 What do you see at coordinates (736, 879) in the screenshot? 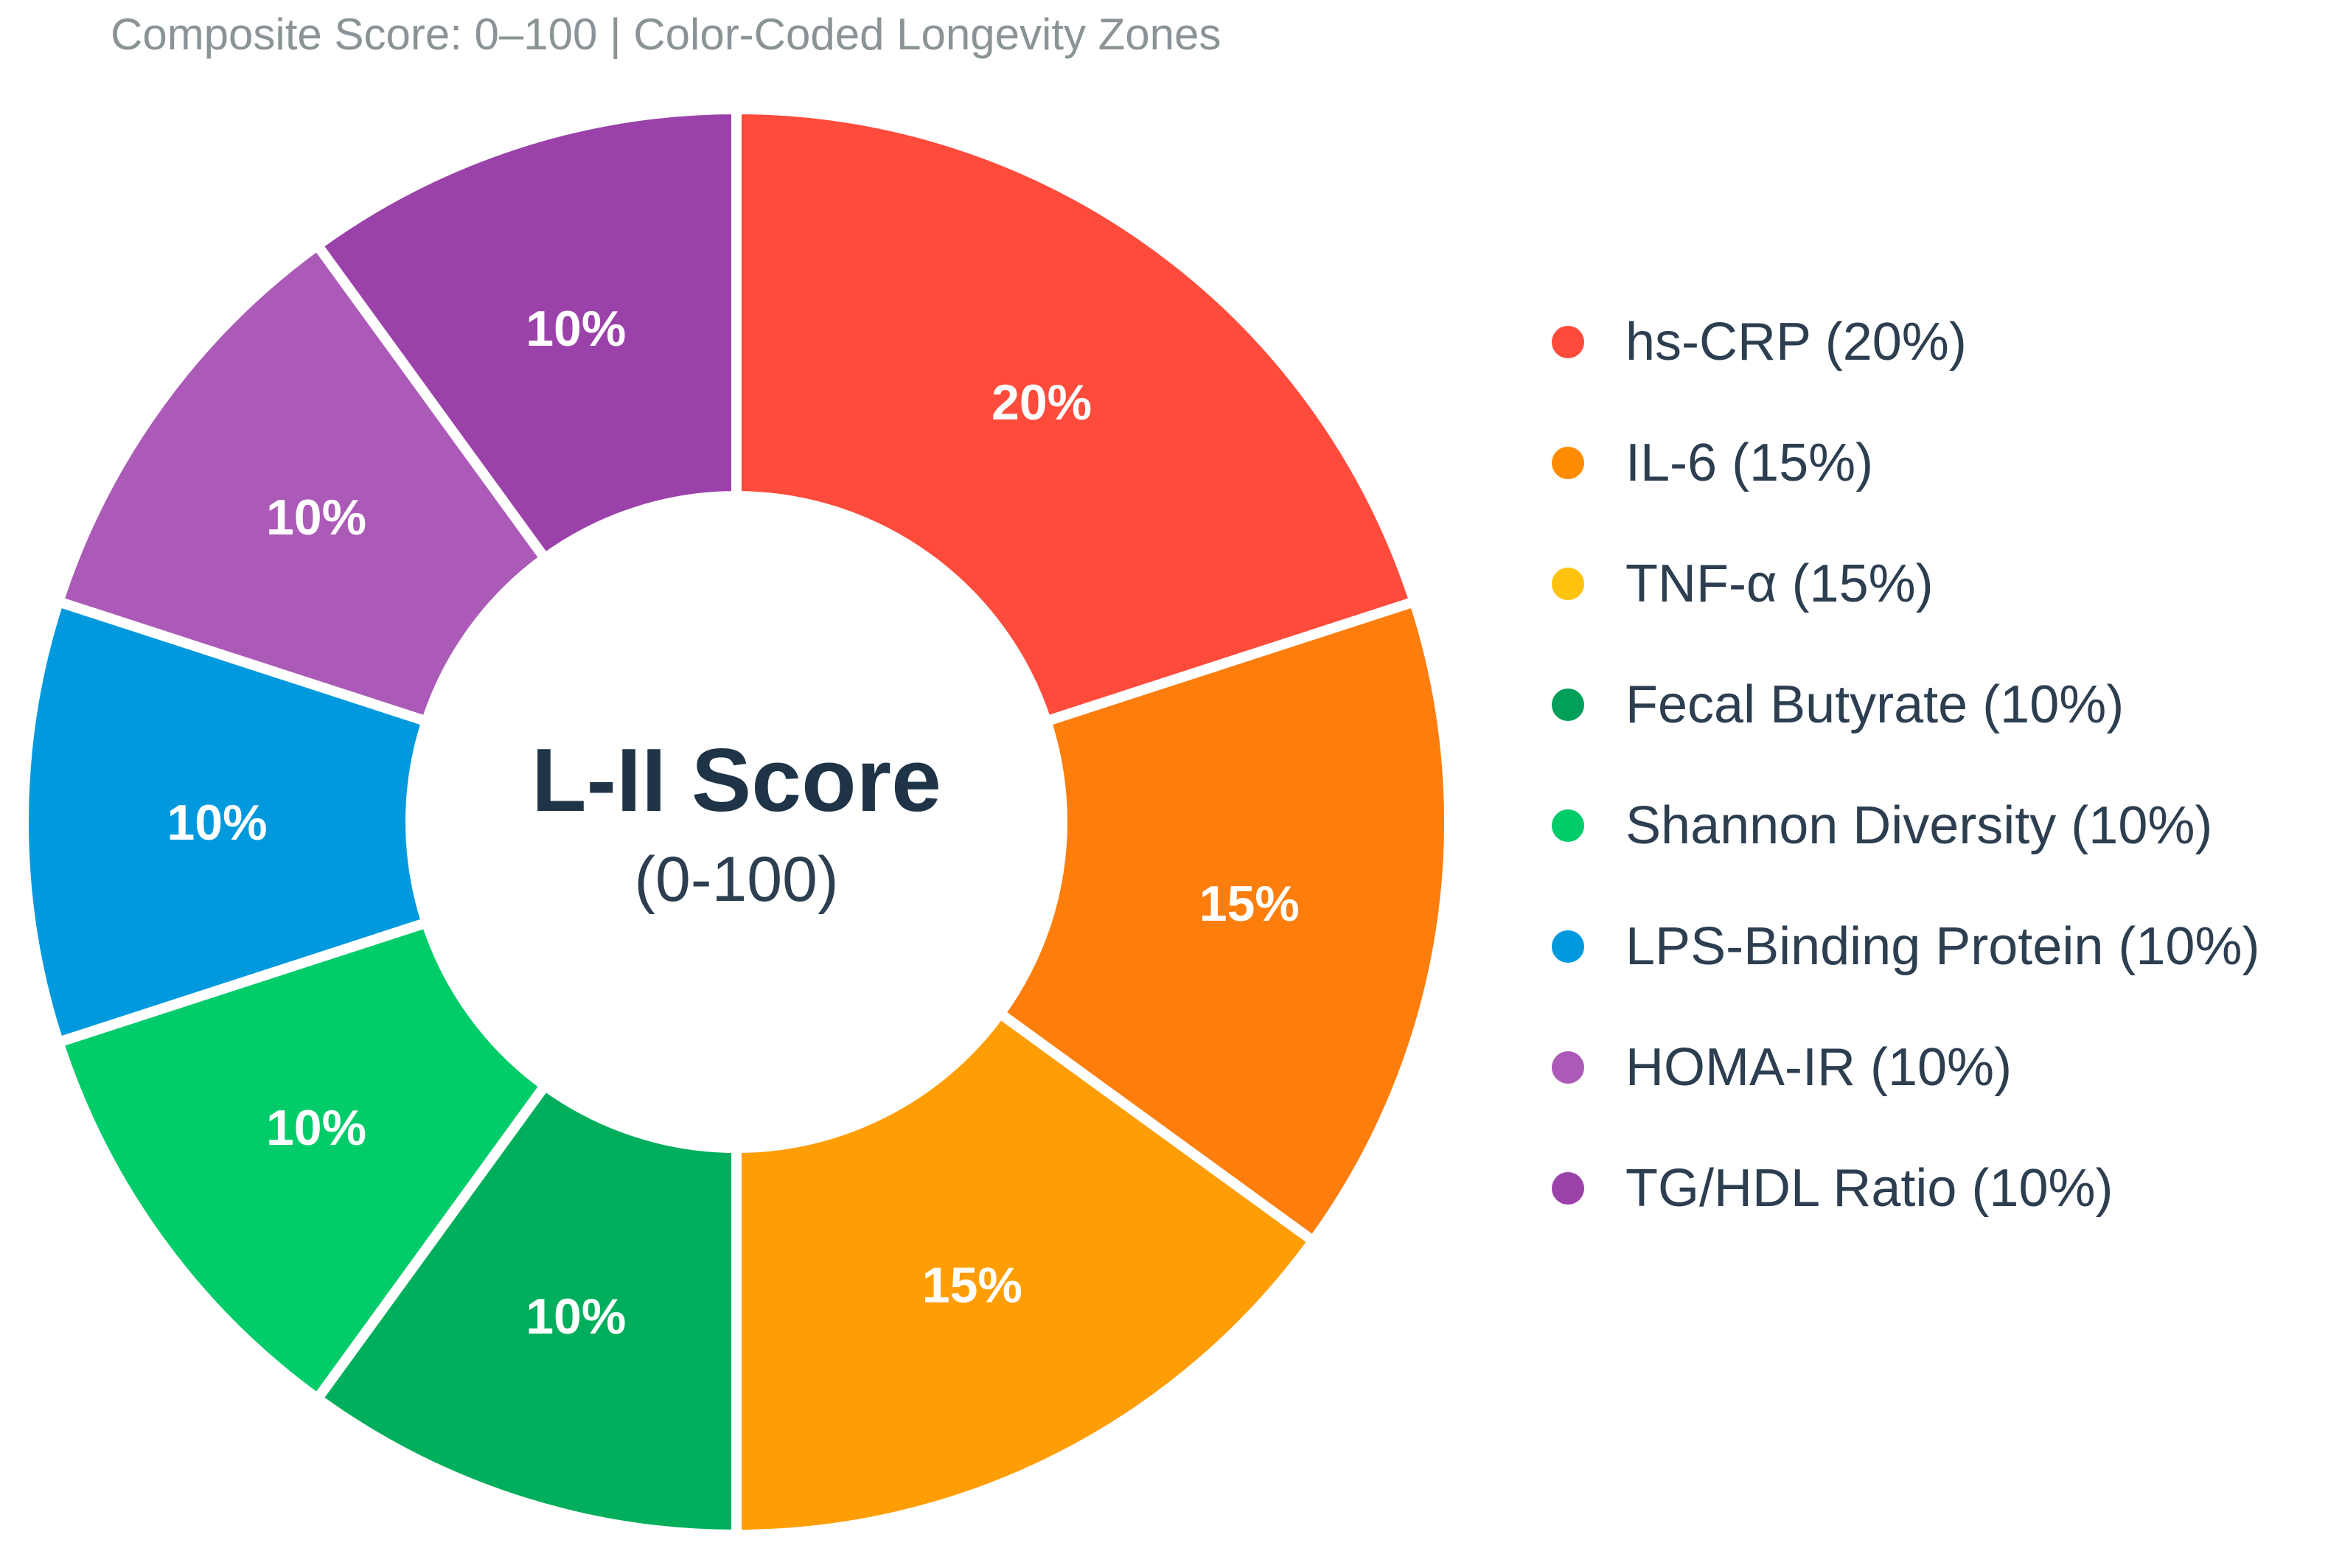
I see `center-subtitle: (0-100)` at bounding box center [736, 879].